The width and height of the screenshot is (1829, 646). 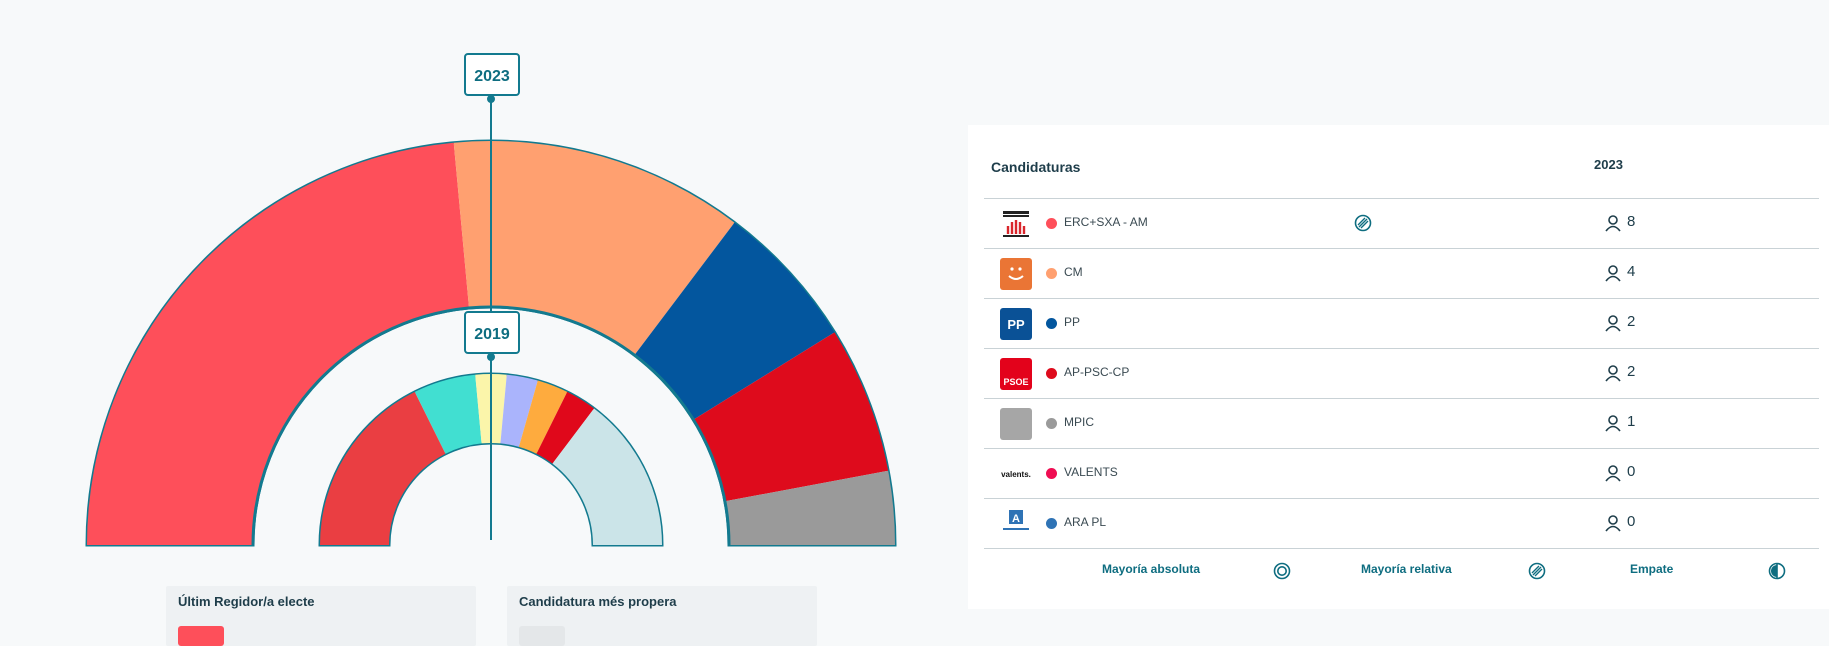 I want to click on closest-candidate-swatch, so click(x=542, y=636).